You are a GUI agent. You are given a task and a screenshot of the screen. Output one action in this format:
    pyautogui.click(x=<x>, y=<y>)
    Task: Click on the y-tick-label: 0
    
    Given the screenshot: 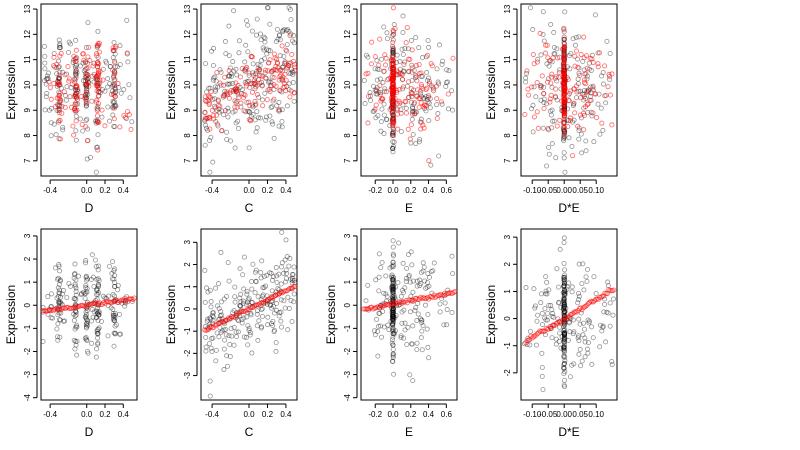 What is the action you would take?
    pyautogui.click(x=187, y=308)
    